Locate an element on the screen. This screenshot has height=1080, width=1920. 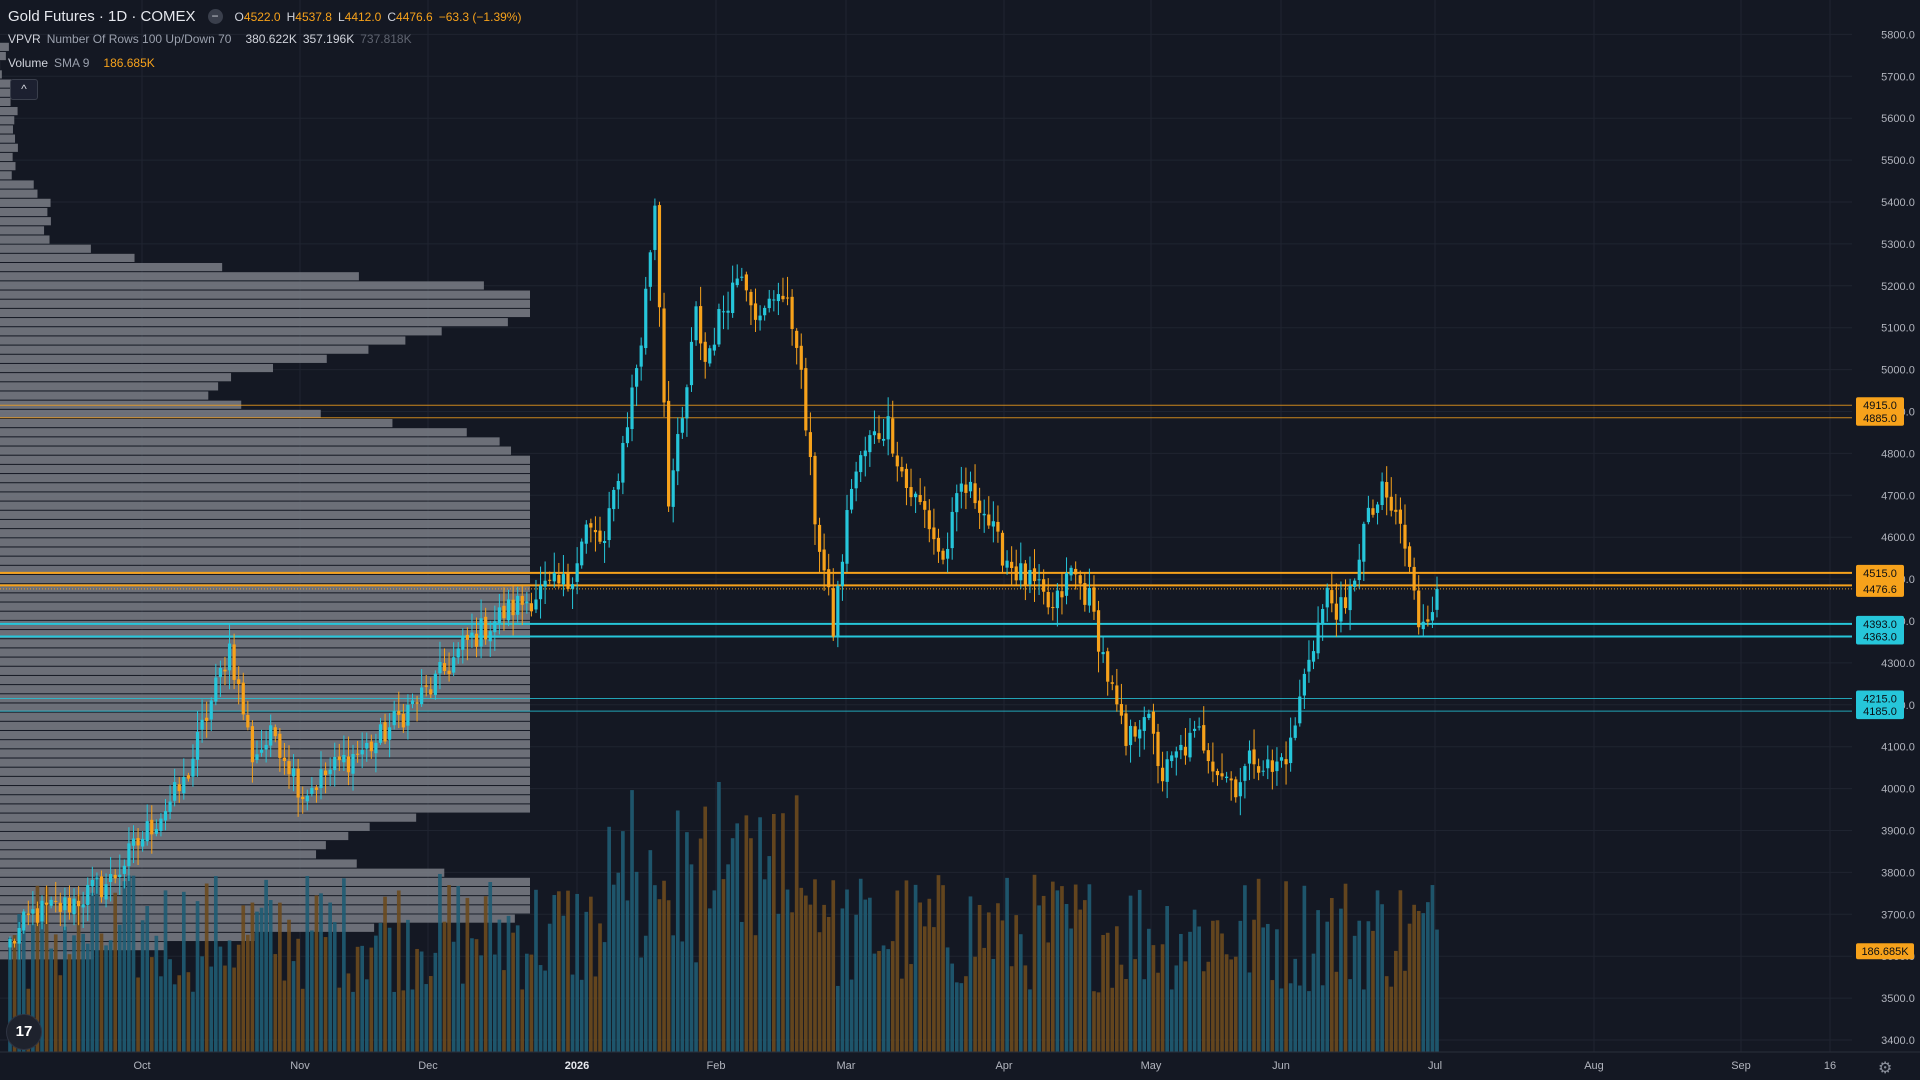
volume-badge is located at coordinates (1885, 951).